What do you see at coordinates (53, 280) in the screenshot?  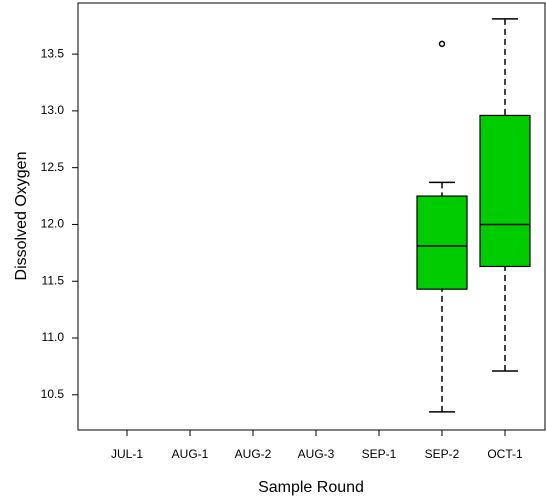 I see `y-tick-label: 11.5` at bounding box center [53, 280].